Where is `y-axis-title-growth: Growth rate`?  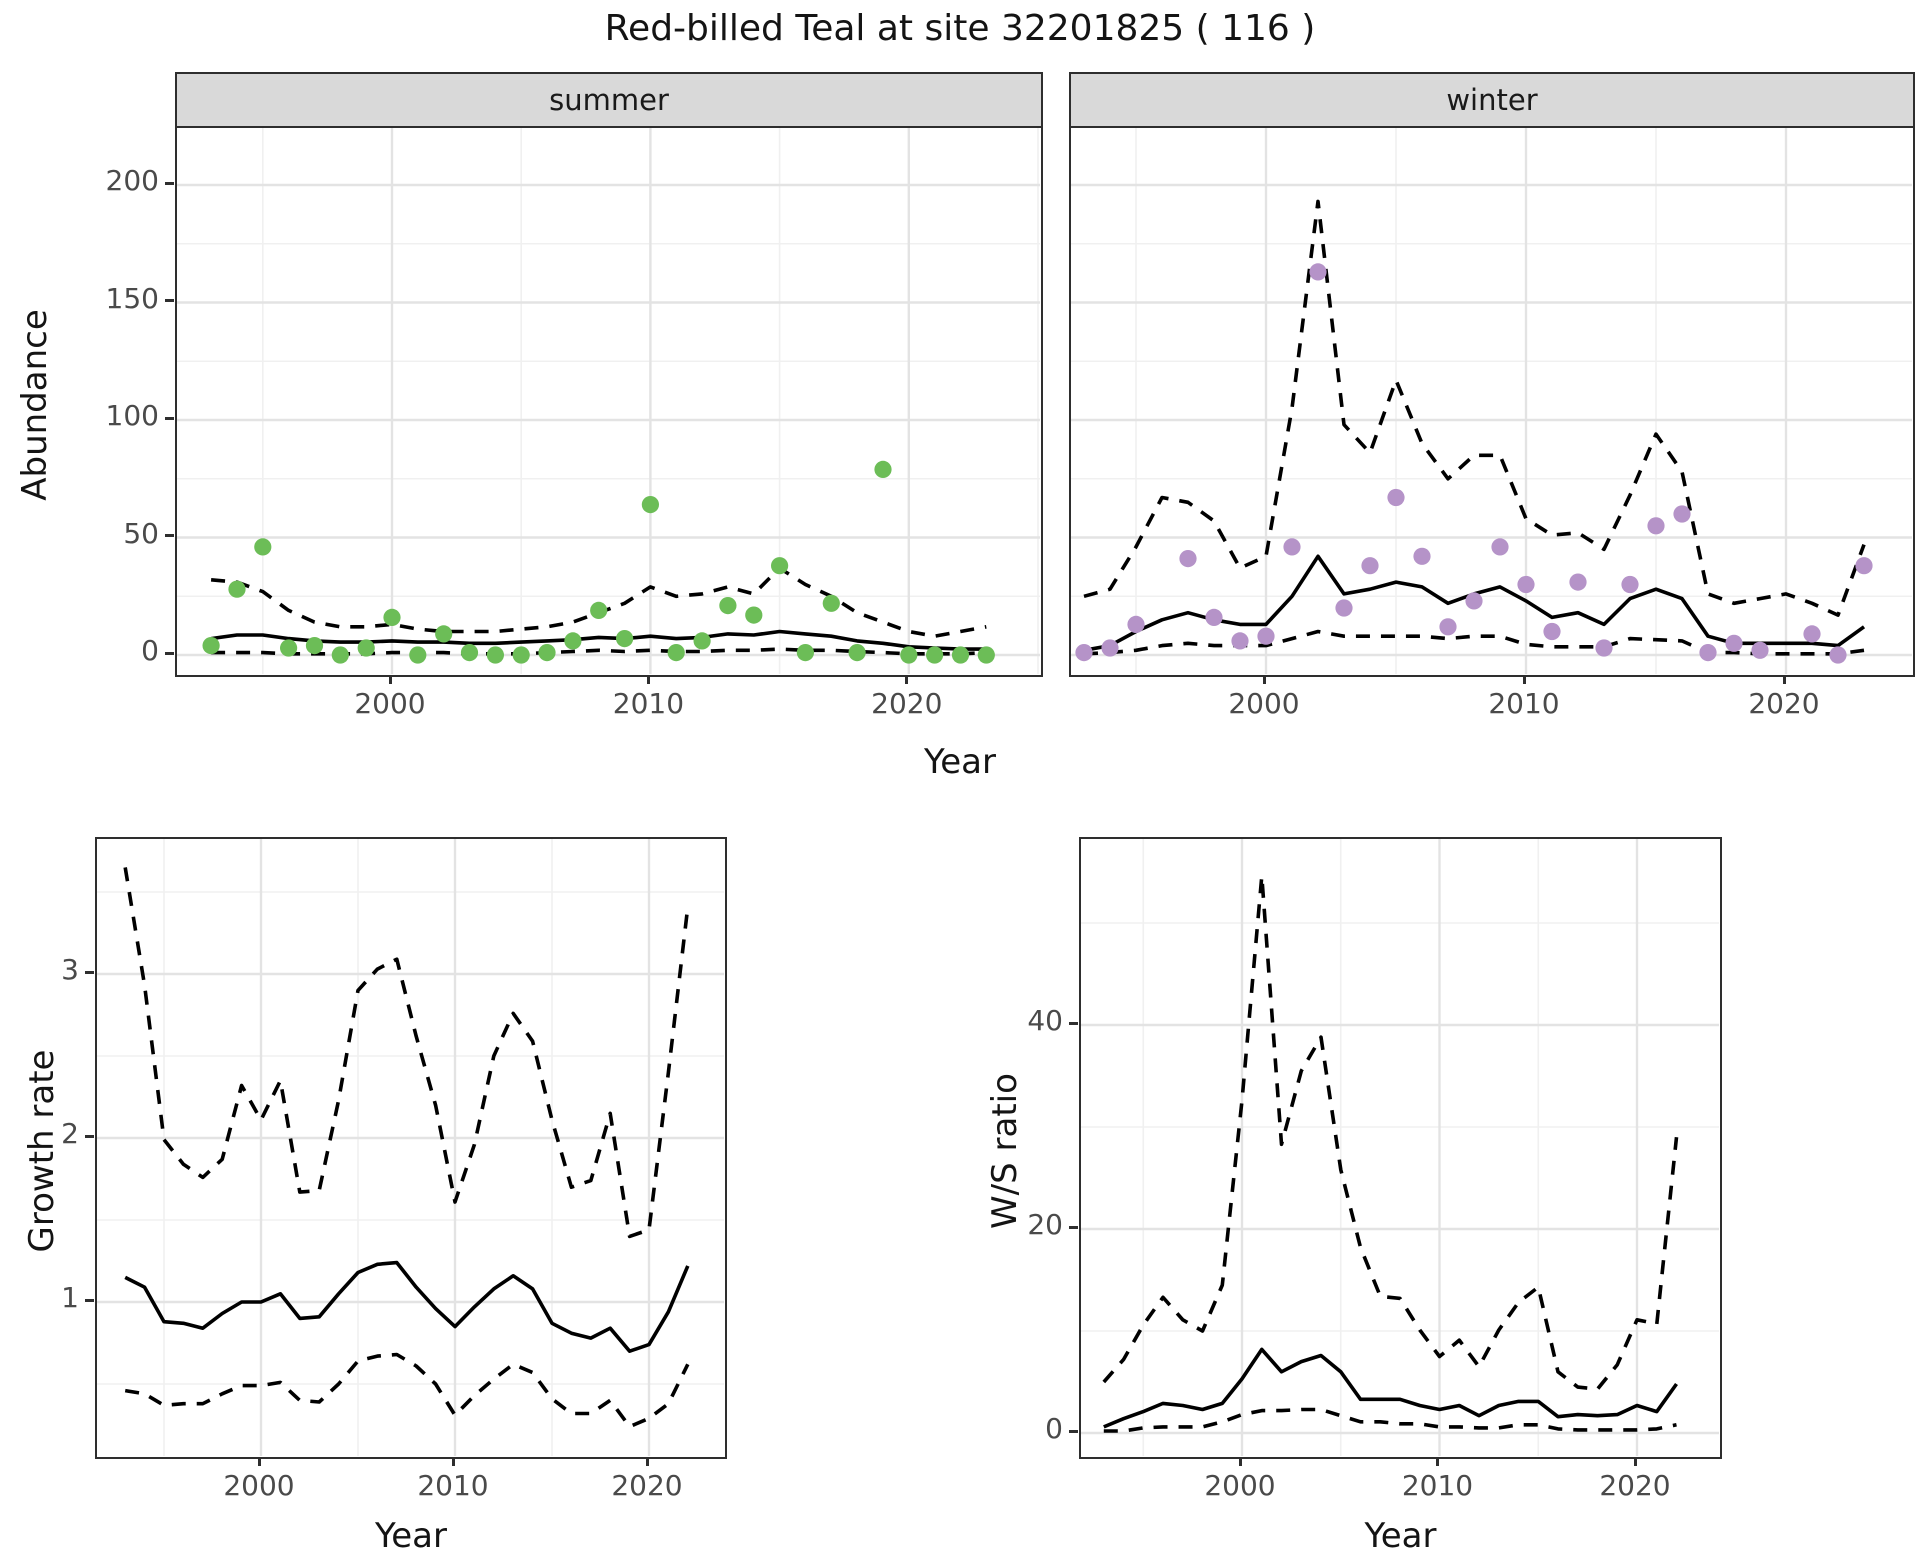
y-axis-title-growth: Growth rate is located at coordinates (42, 1151).